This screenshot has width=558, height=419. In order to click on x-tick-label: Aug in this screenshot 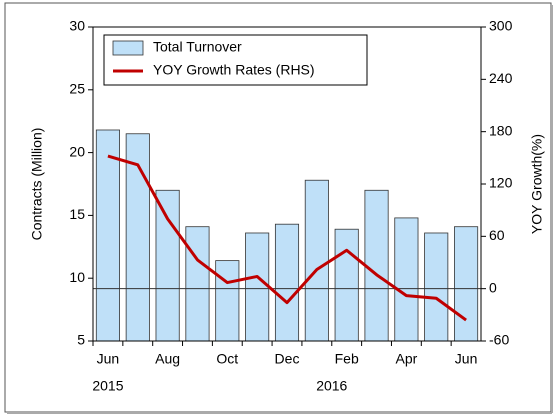, I will do `click(167, 359)`.